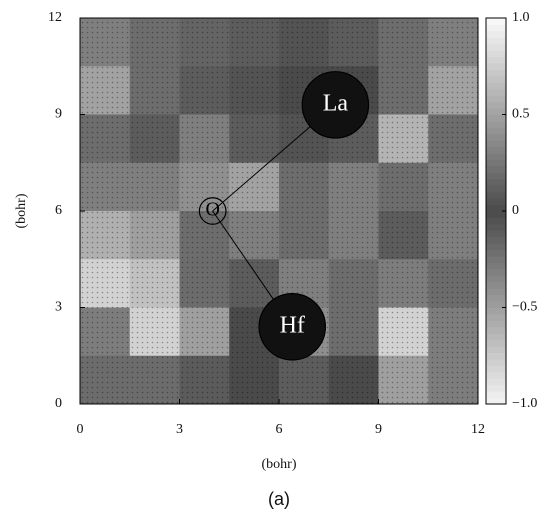 This screenshot has width=558, height=517. I want to click on x-tick-label: 6, so click(279, 429).